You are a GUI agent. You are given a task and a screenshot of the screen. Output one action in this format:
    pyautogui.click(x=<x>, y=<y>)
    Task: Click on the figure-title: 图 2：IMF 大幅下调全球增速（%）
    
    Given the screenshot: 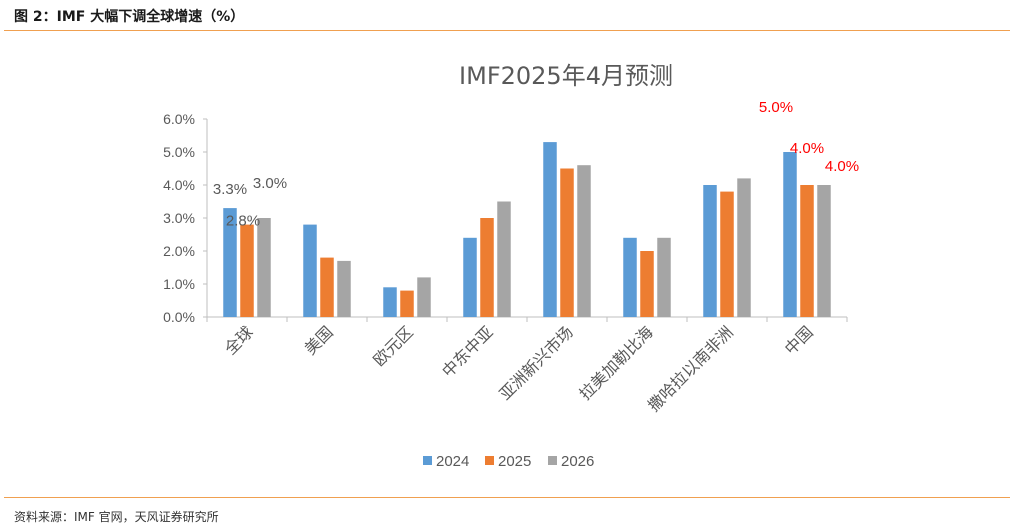 What is the action you would take?
    pyautogui.click(x=129, y=17)
    